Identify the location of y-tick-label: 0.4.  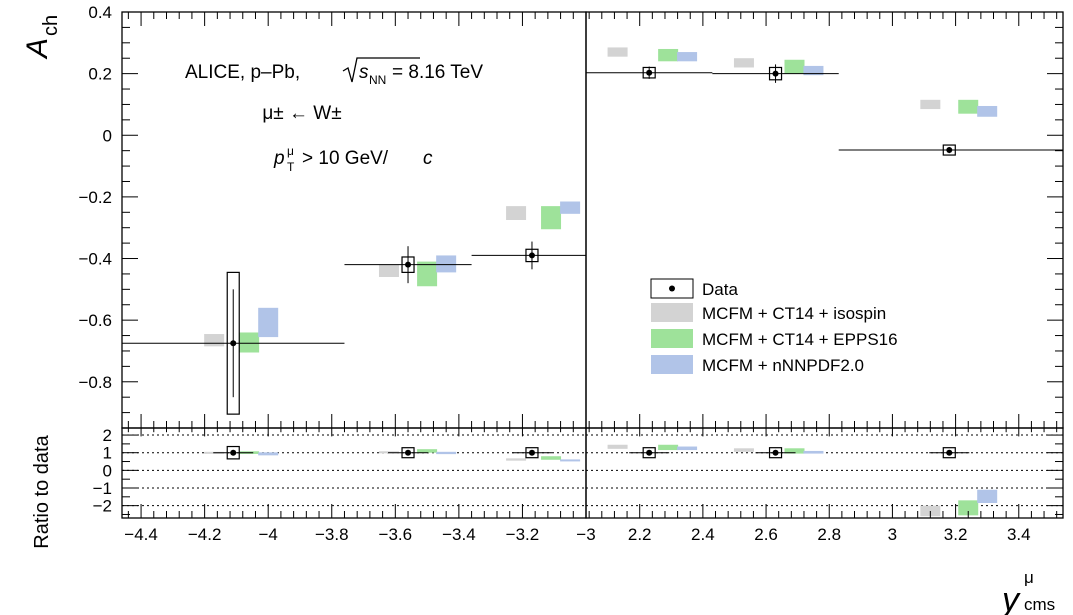
(100, 12).